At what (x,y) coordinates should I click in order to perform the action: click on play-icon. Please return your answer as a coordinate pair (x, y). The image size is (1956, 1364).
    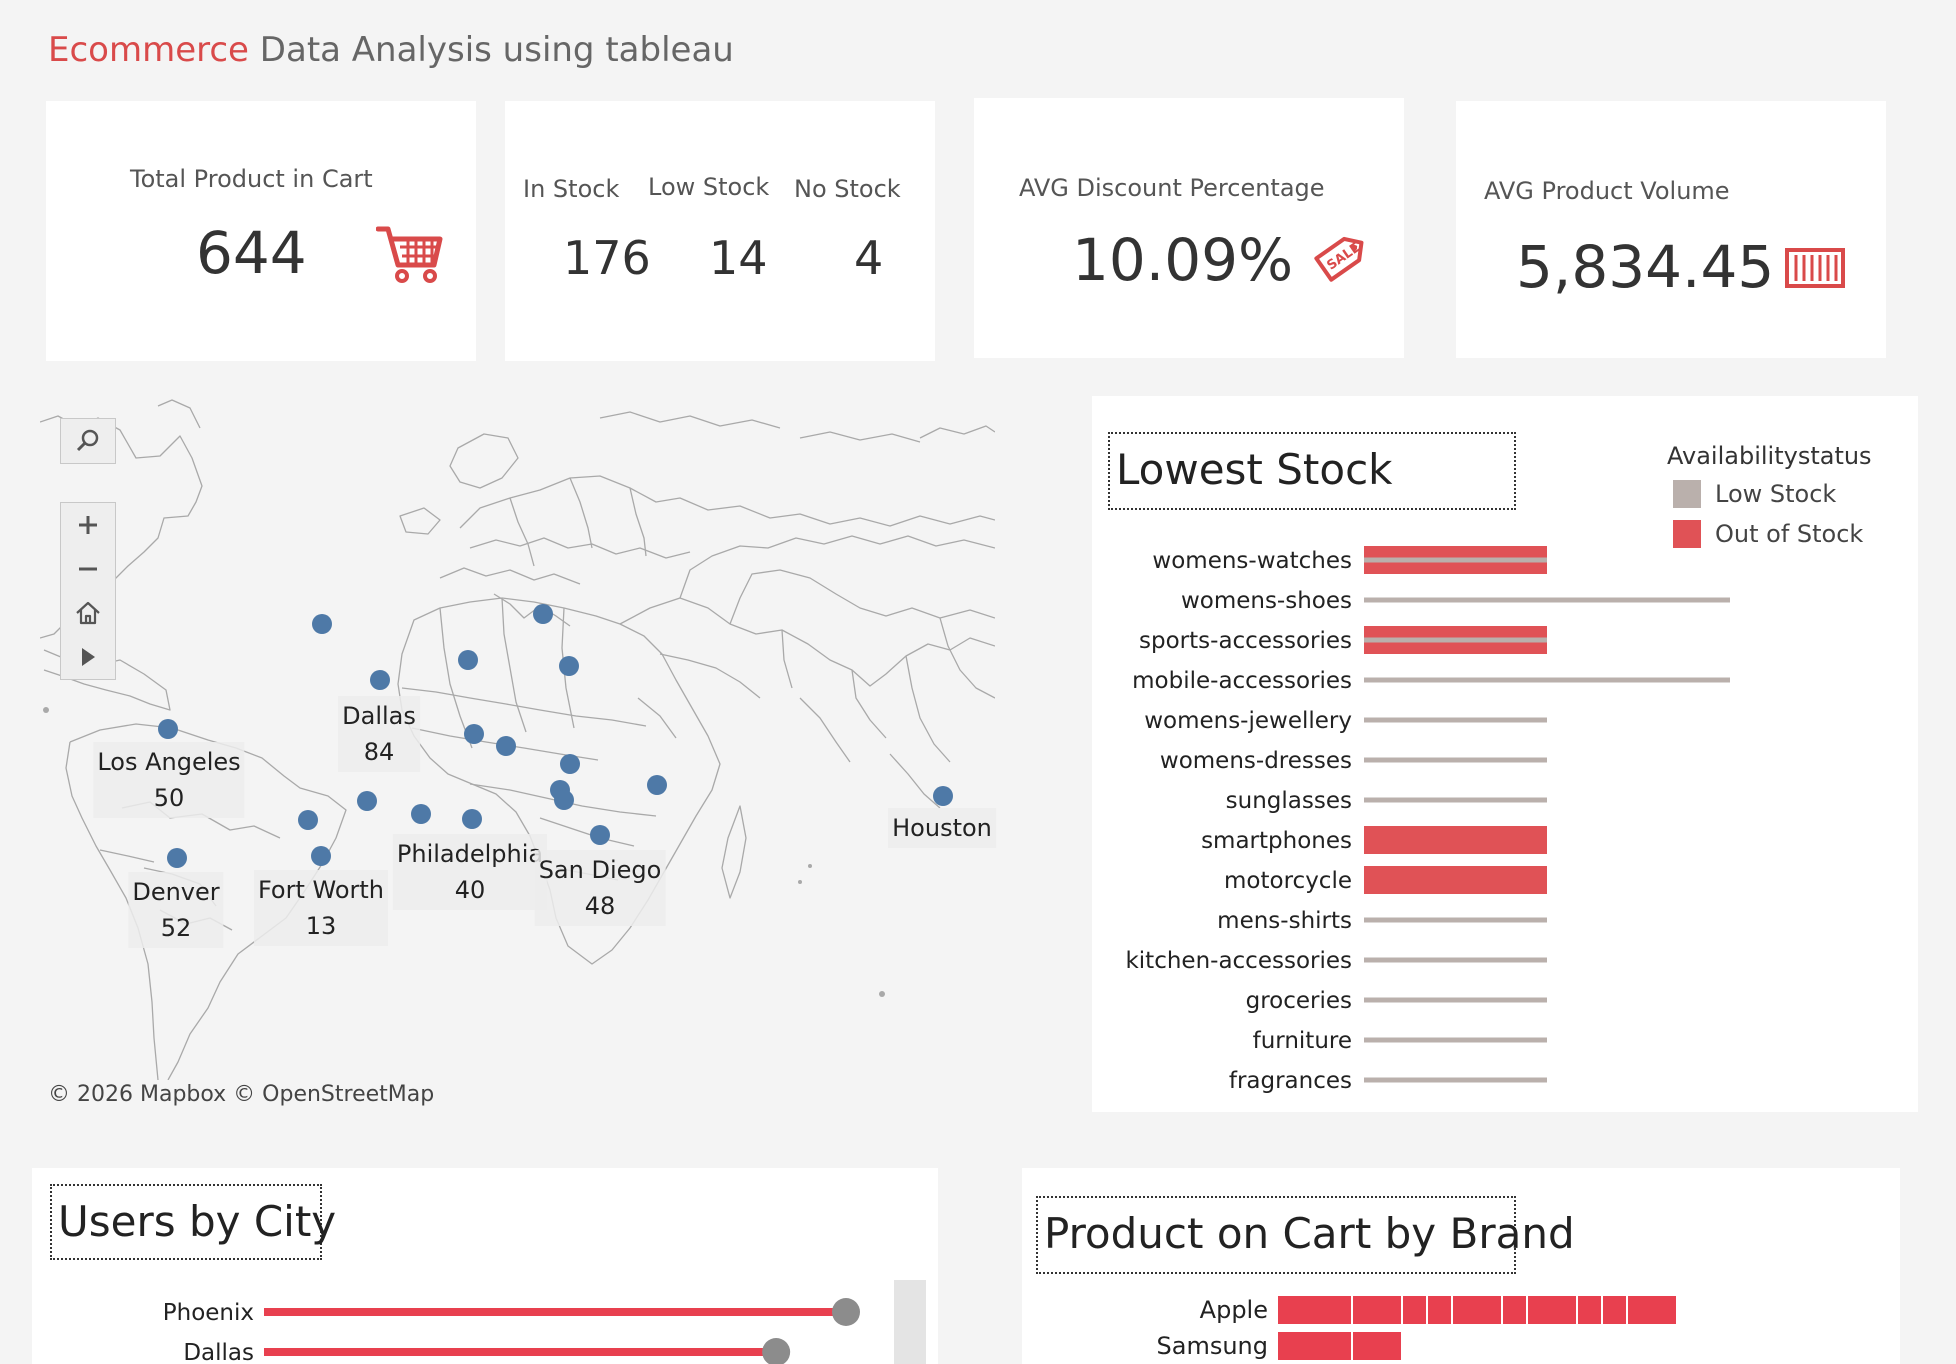
    Looking at the image, I should click on (88, 657).